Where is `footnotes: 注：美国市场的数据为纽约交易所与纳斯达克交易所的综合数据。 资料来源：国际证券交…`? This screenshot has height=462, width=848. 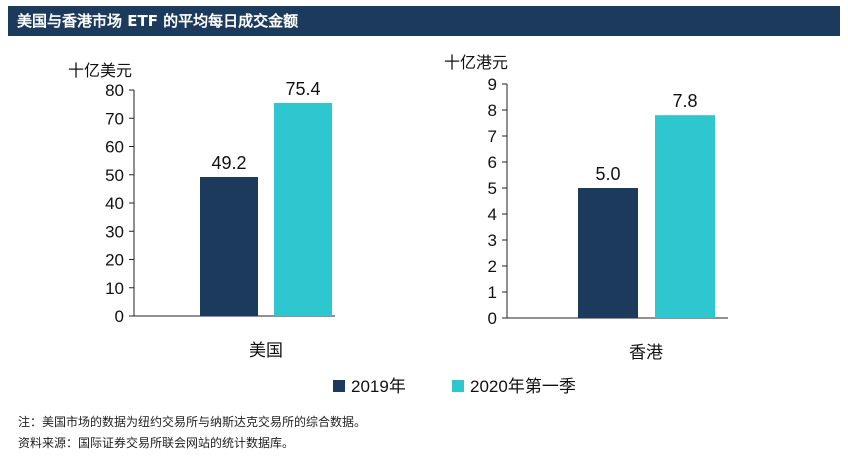 footnotes: 注：美国市场的数据为纽约交易所与纳斯达克交易所的综合数据。 资料来源：国际证券交… is located at coordinates (192, 433).